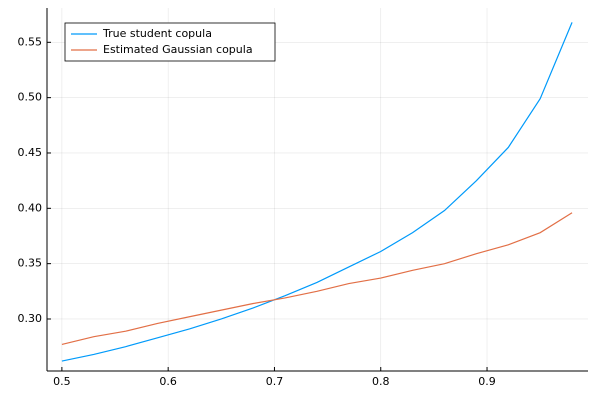  I want to click on x-tick-label: 0.9, so click(487, 381).